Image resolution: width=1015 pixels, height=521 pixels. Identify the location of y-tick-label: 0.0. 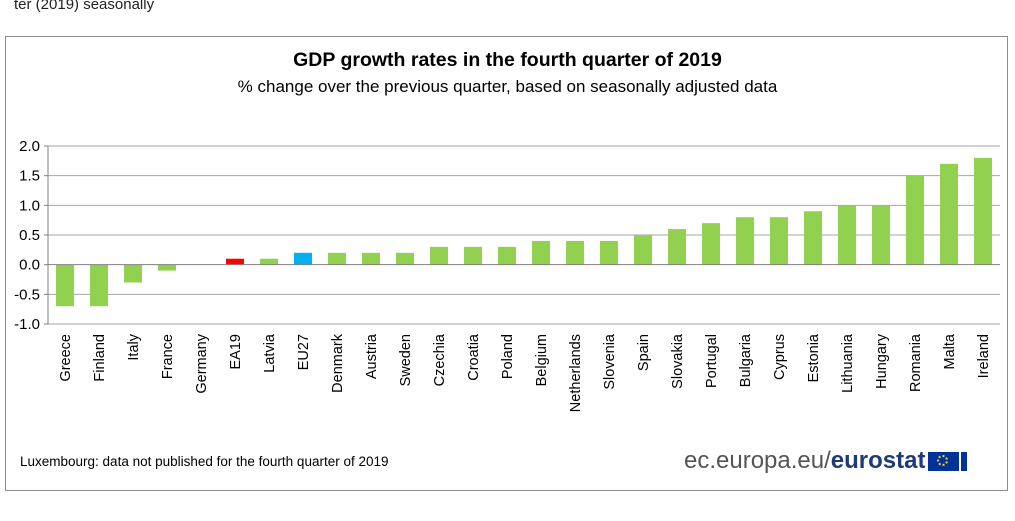
(29, 265).